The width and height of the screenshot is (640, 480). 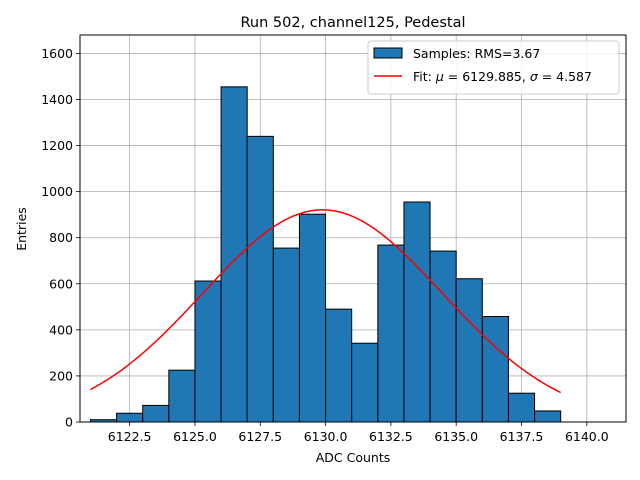 I want to click on x-axis-label: ADC Counts, so click(x=353, y=457).